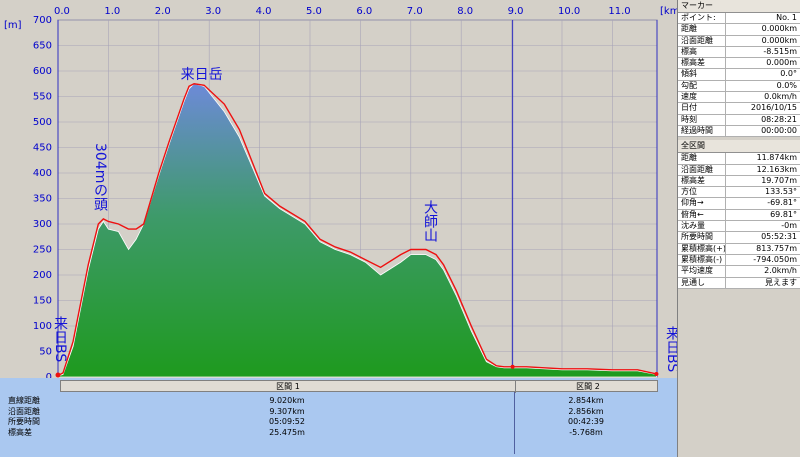  Describe the element at coordinates (20, 432) in the screenshot. I see `row-label: 標高差` at that location.